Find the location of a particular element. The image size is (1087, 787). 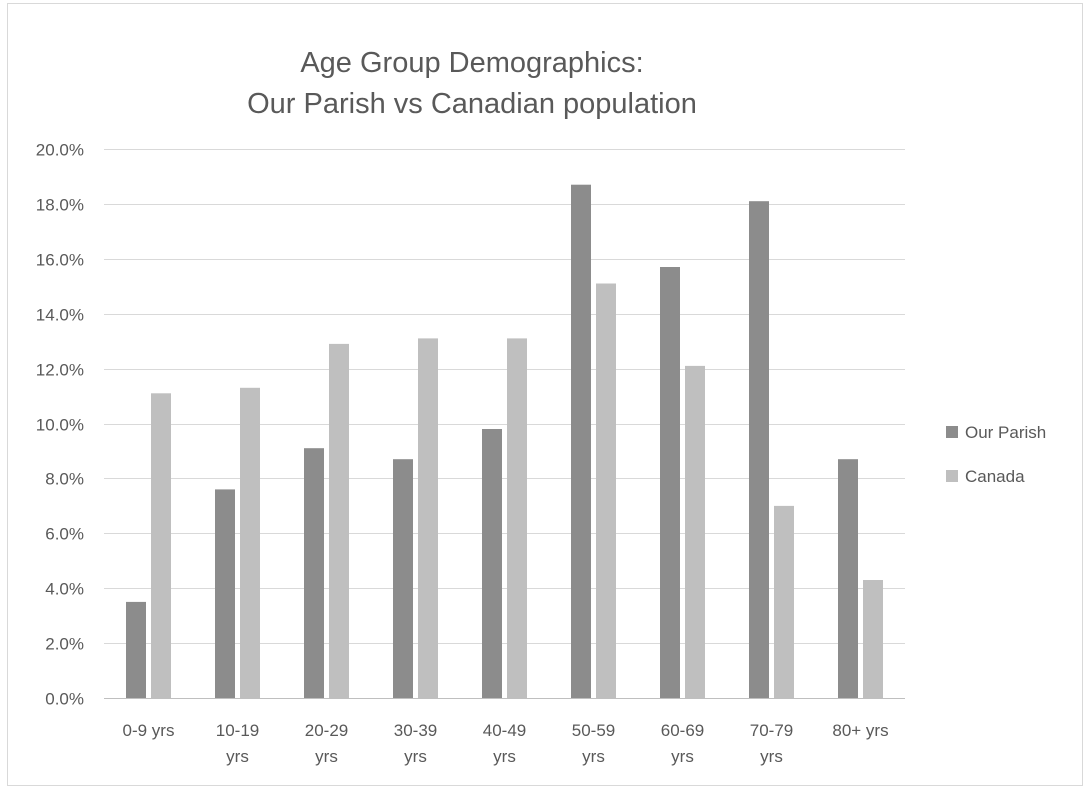

x-tick-label: 50-59 is located at coordinates (593, 730).